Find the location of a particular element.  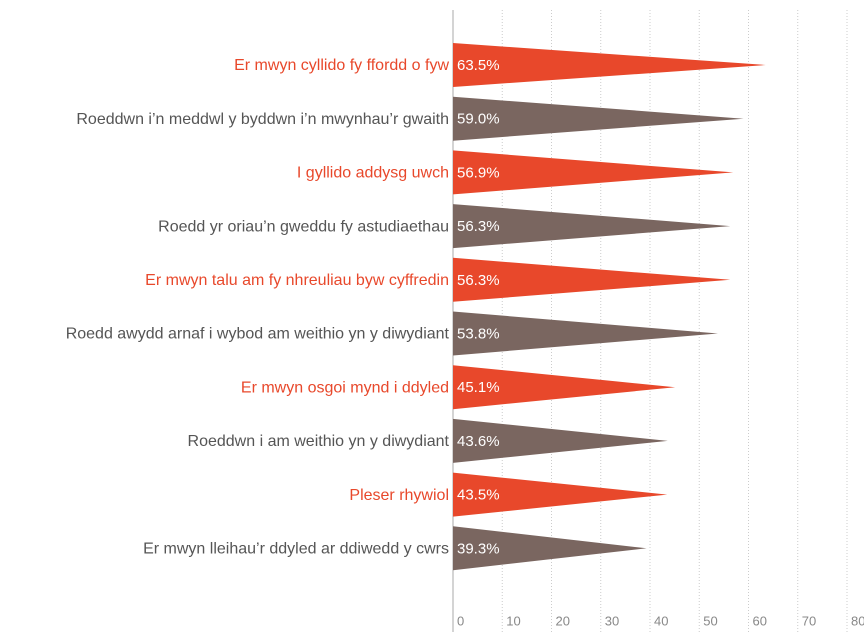

value-label: 63.5% is located at coordinates (478, 65).